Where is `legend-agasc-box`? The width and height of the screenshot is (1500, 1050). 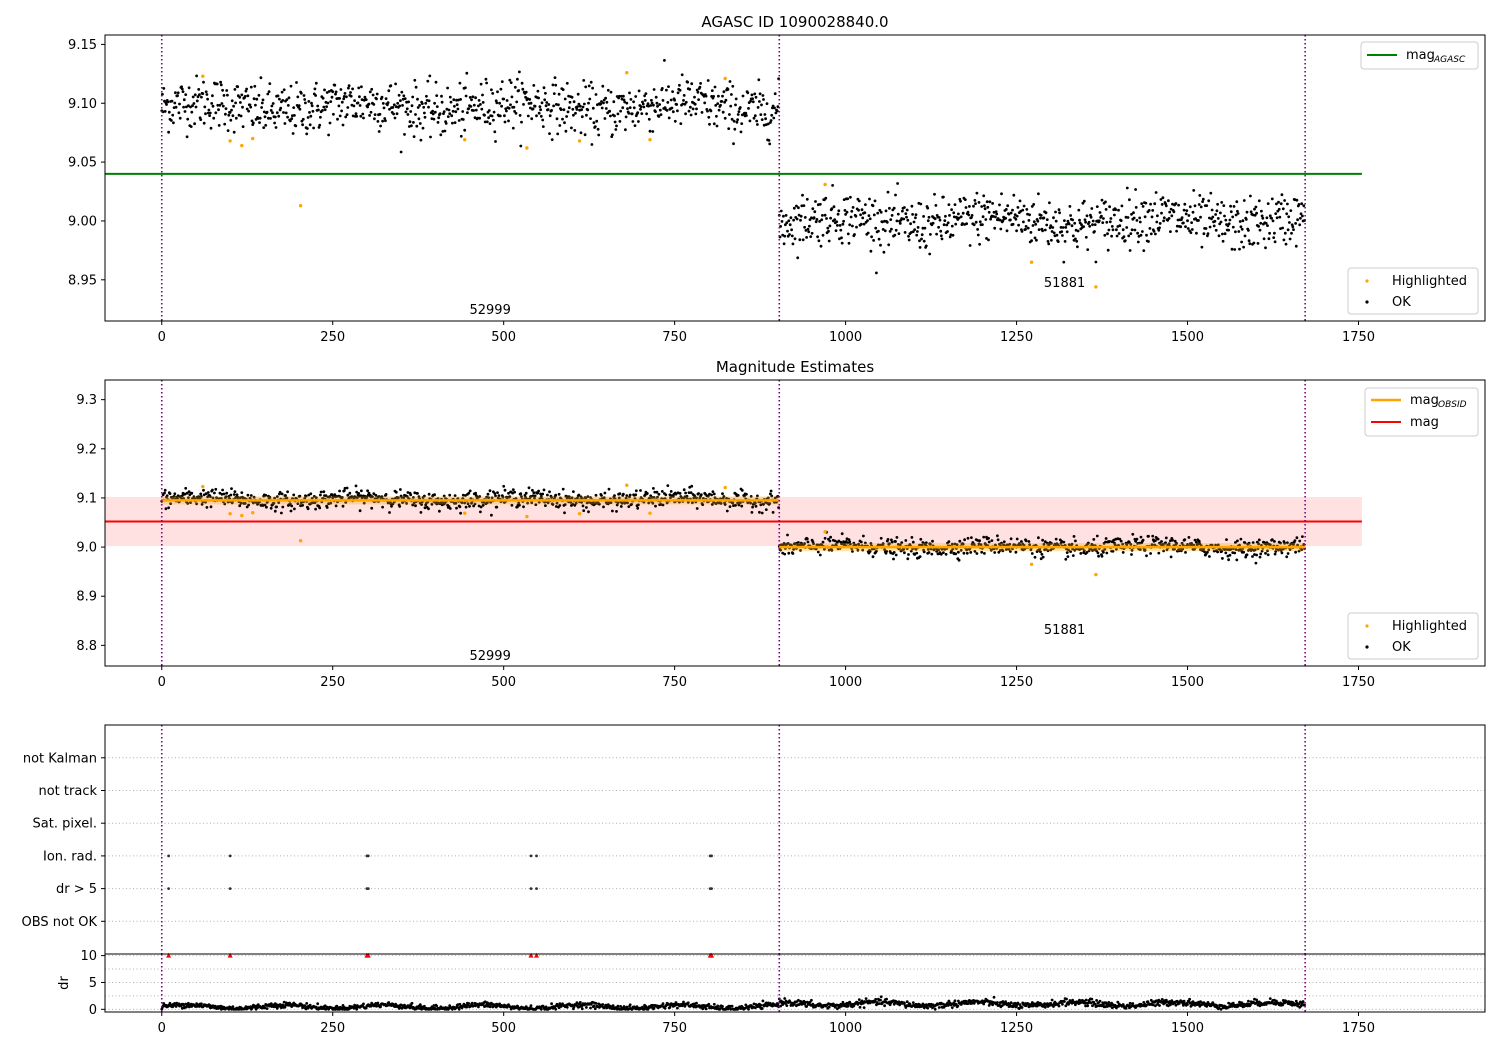
legend-agasc-box is located at coordinates (1419, 55).